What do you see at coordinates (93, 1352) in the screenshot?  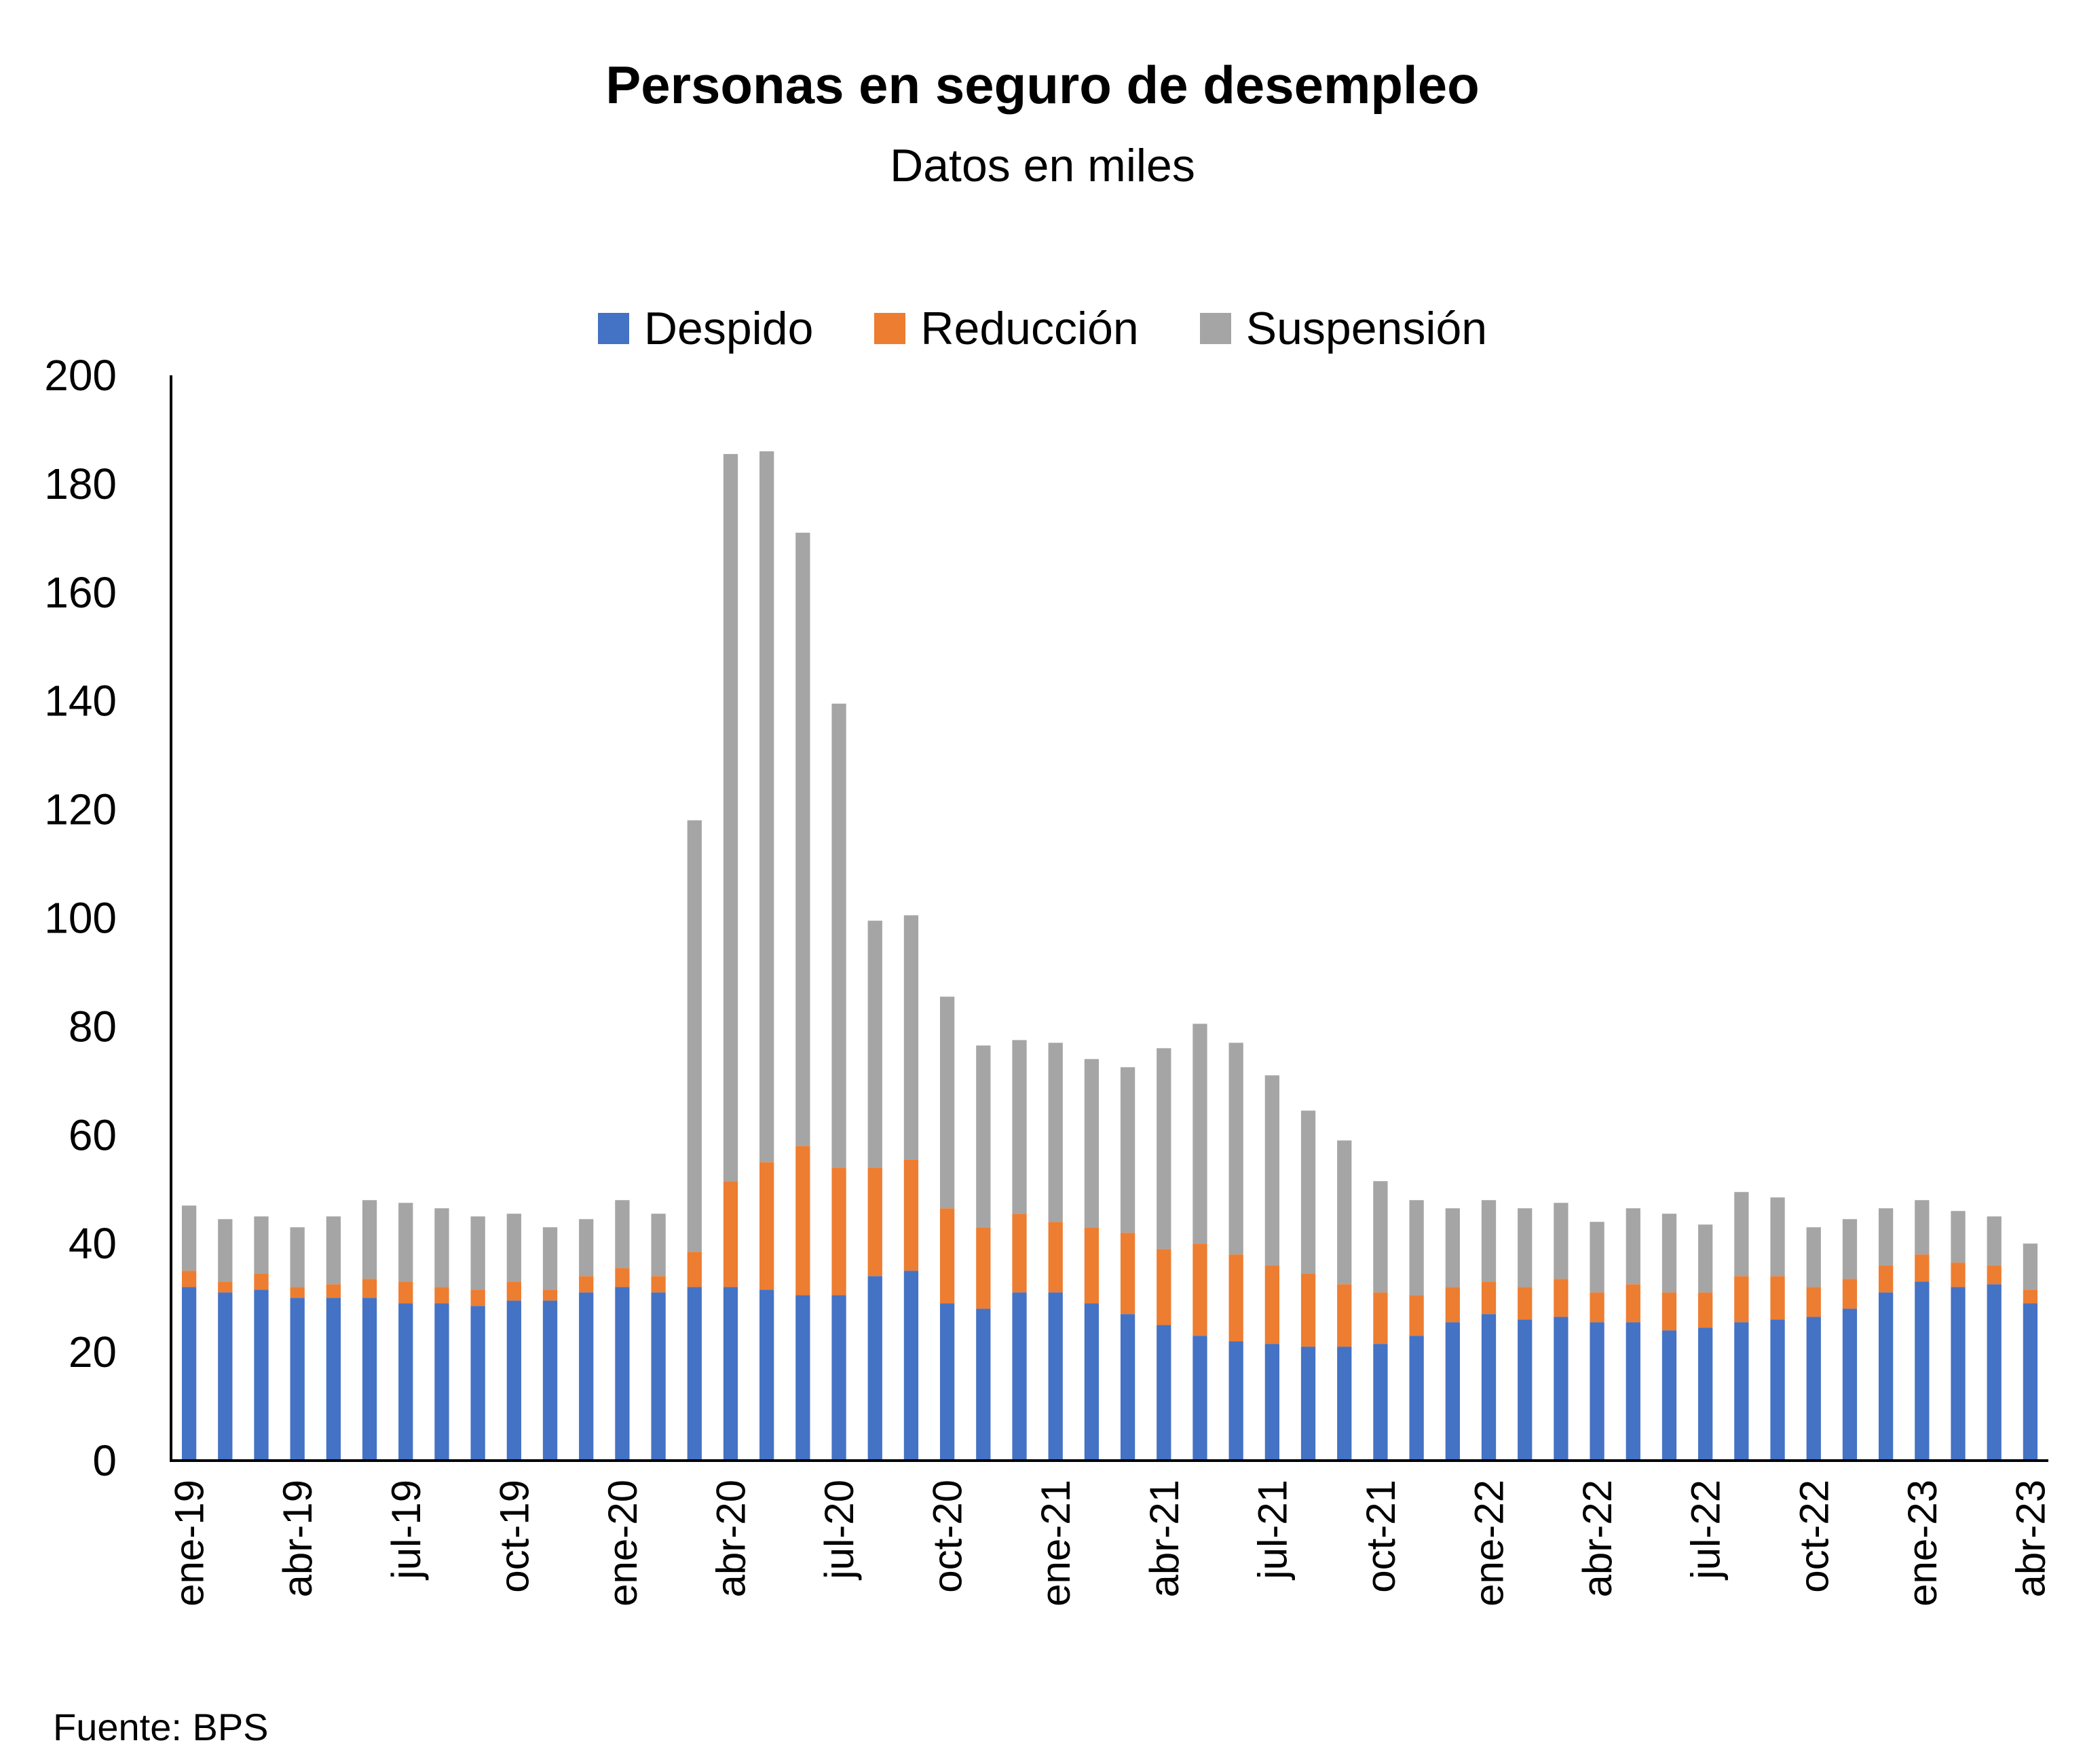 I see `y-tick-label: 20` at bounding box center [93, 1352].